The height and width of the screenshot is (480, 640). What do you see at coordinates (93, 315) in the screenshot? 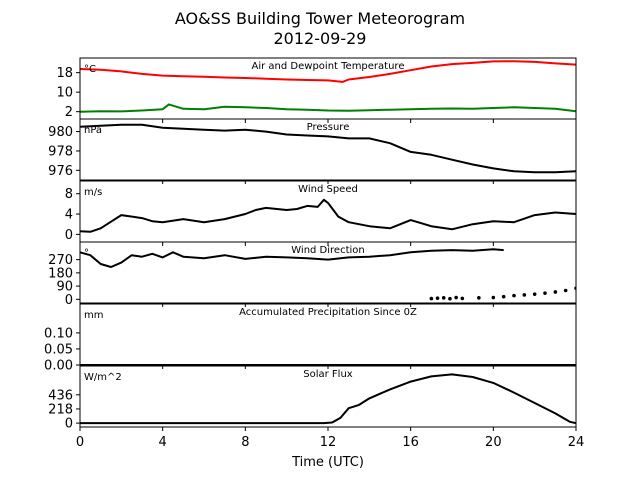
I see `unit-label: mm` at bounding box center [93, 315].